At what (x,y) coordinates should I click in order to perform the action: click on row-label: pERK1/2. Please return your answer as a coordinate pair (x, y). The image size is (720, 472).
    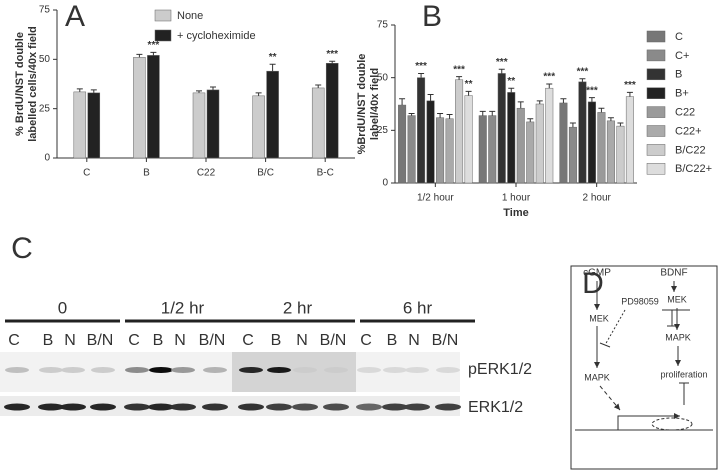
    Looking at the image, I should click on (500, 369).